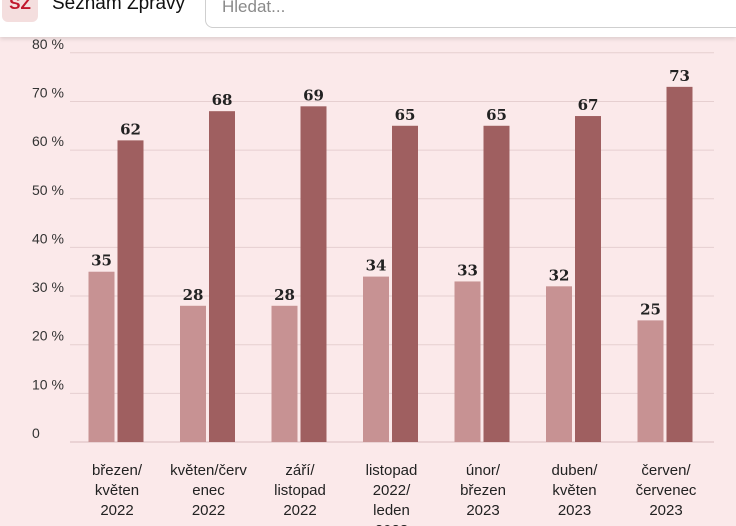  Describe the element at coordinates (650, 309) in the screenshot. I see `data-label: 25` at that location.